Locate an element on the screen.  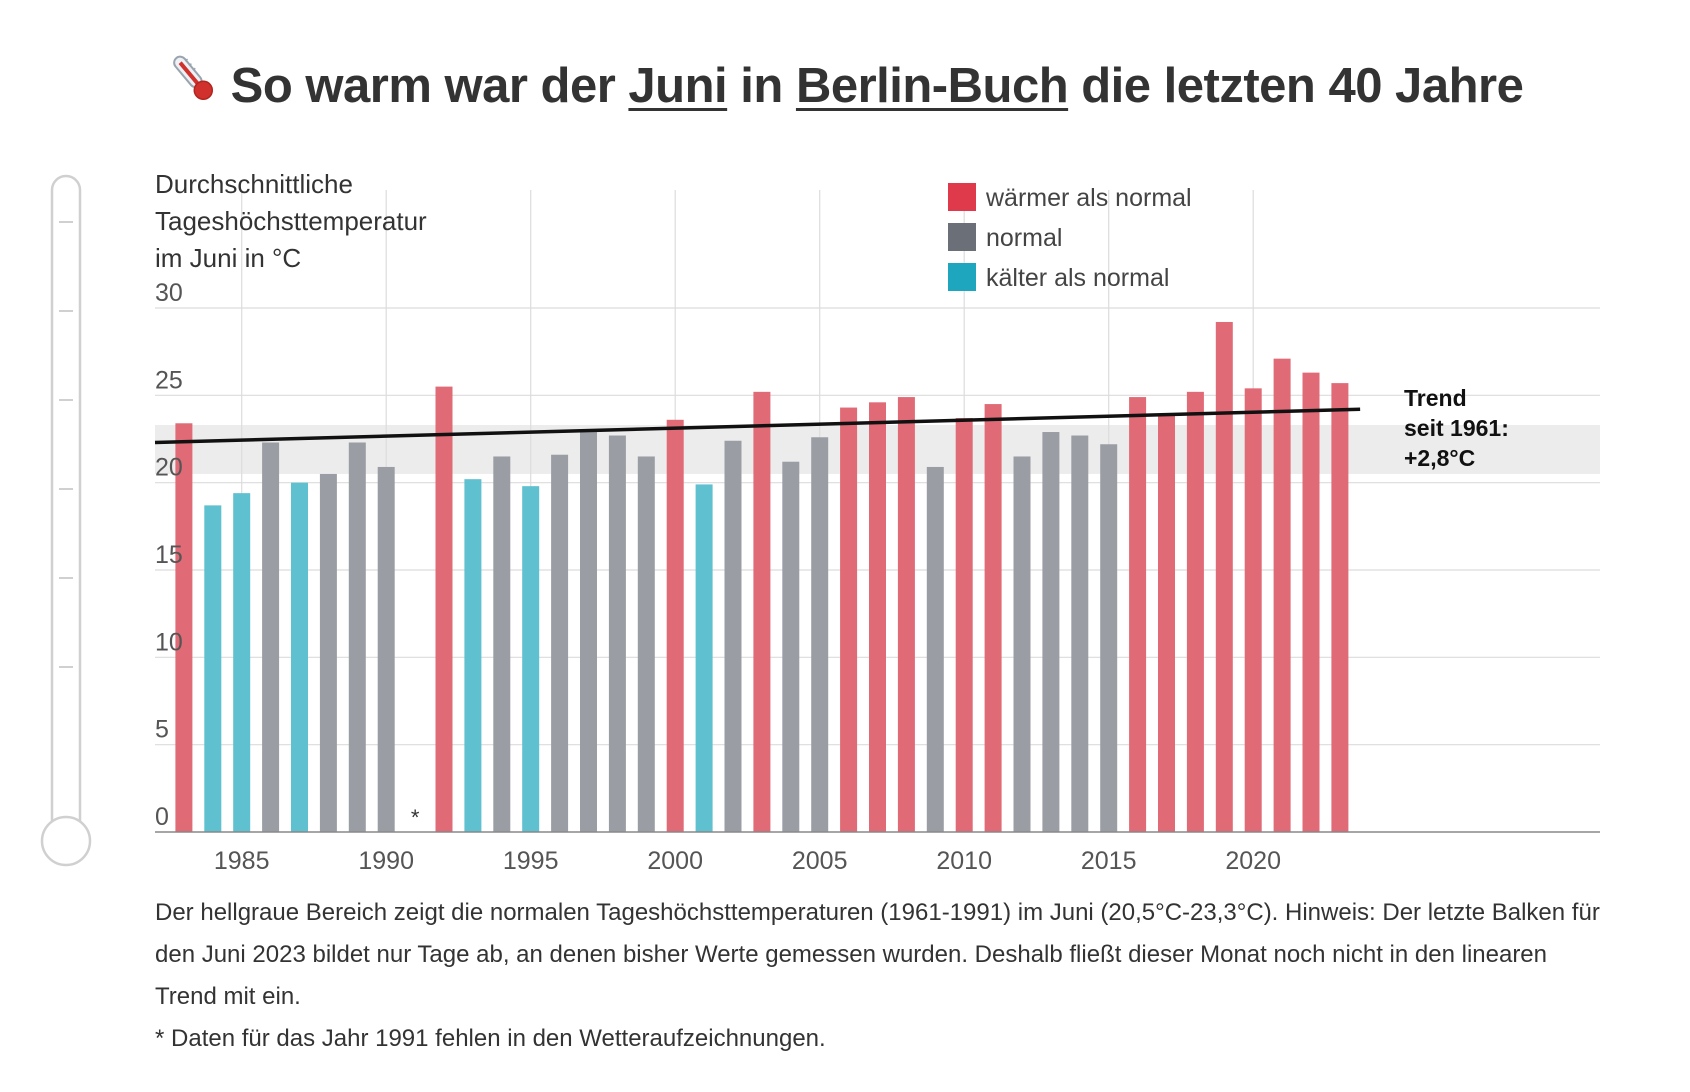
bar-1990 is located at coordinates (386, 649).